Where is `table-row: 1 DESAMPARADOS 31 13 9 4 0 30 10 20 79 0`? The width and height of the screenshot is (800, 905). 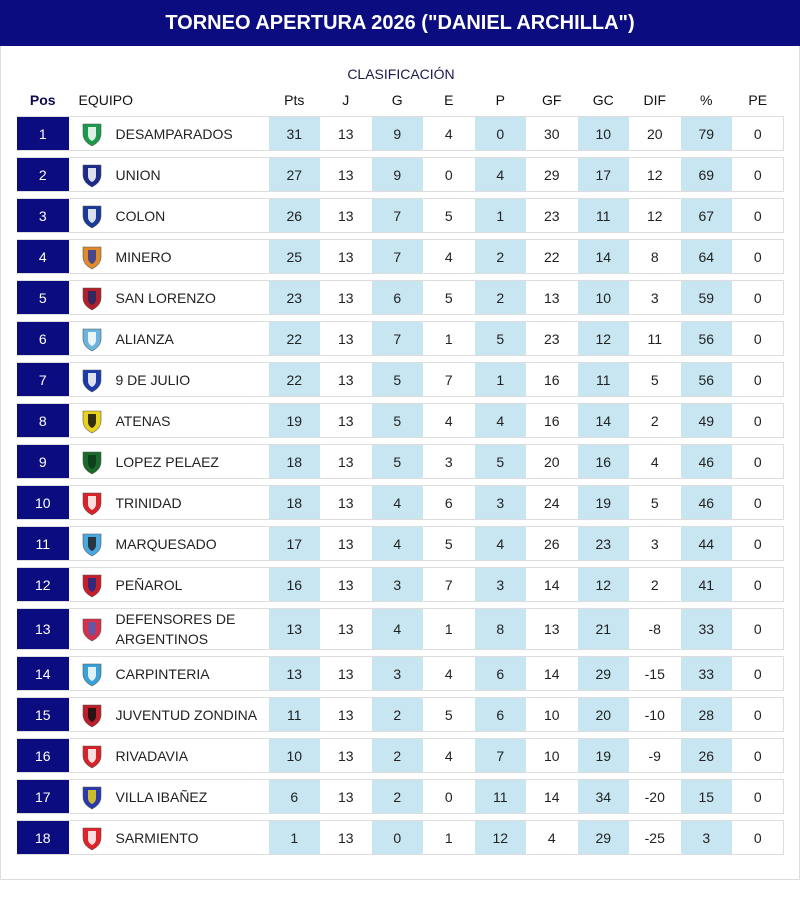 table-row: 1 DESAMPARADOS 31 13 9 4 0 30 10 20 79 0 is located at coordinates (400, 133).